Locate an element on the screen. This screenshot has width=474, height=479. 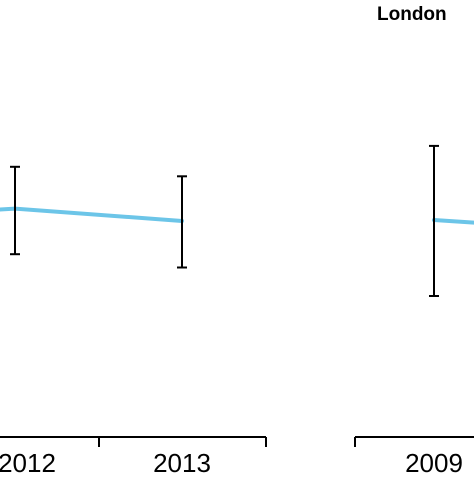
london-panel-title: London is located at coordinates (412, 14).